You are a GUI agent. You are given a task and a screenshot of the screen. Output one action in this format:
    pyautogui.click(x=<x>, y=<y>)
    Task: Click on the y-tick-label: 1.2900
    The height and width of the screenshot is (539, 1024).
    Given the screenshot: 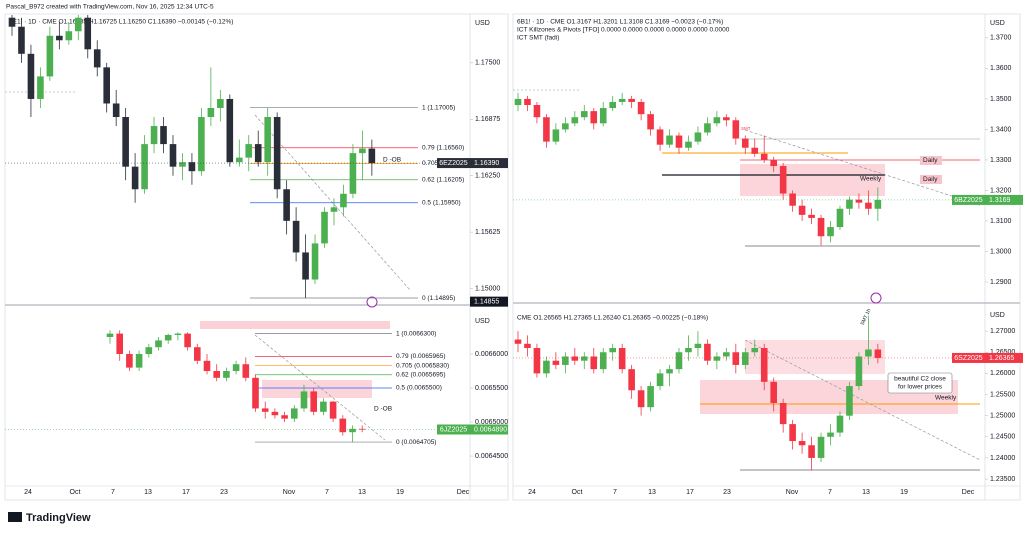 What is the action you would take?
    pyautogui.click(x=1001, y=282)
    